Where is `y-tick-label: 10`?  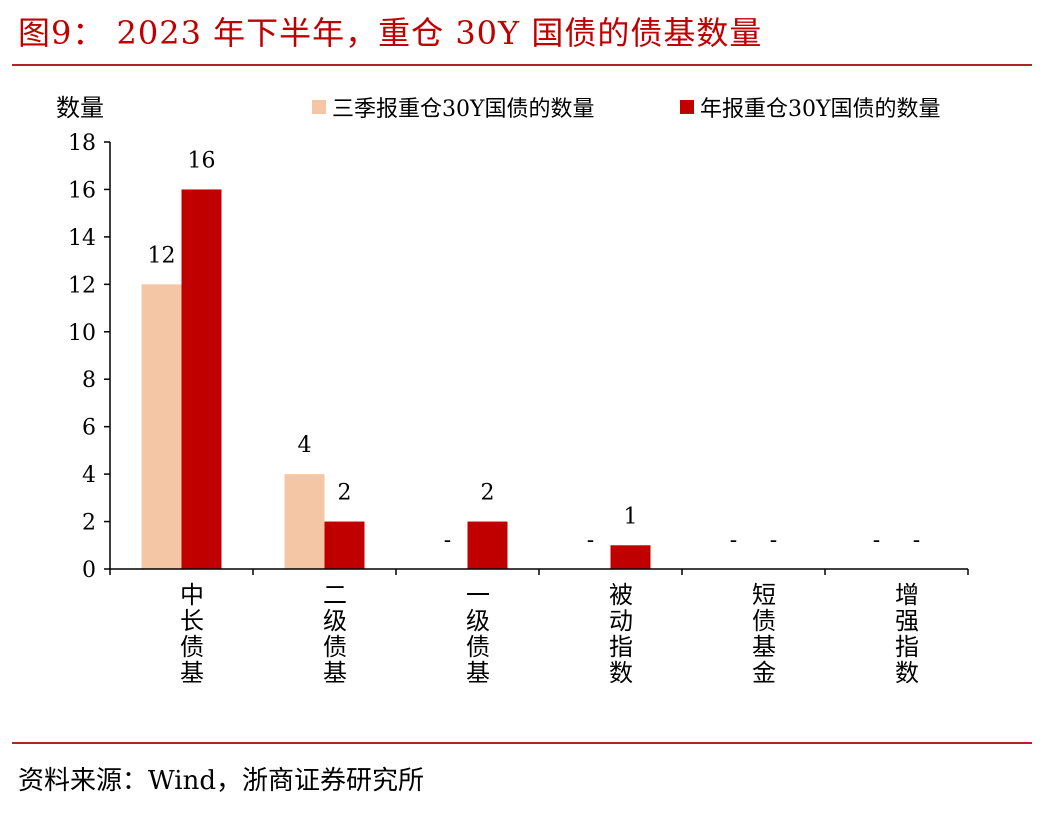 y-tick-label: 10 is located at coordinates (82, 333).